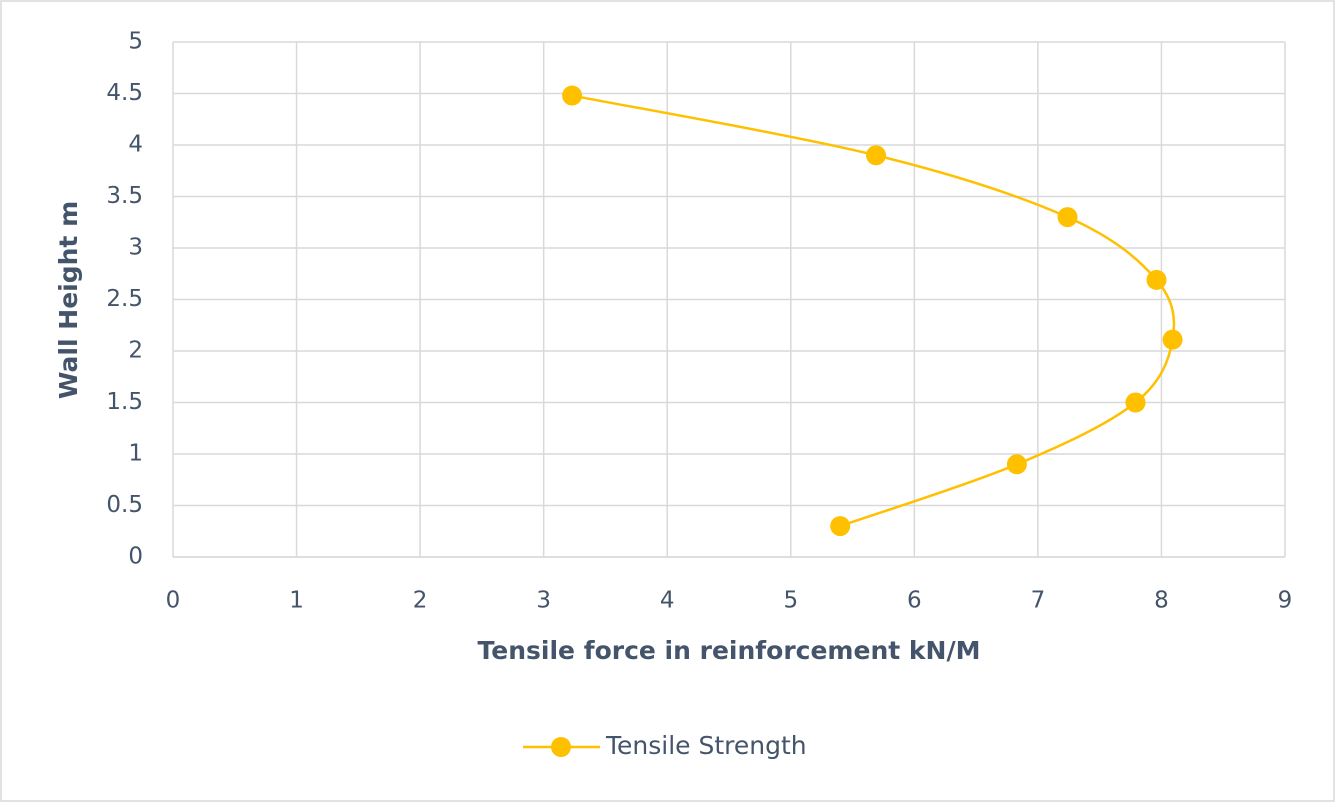 This screenshot has width=1336, height=807. I want to click on x-tick-label: 4, so click(667, 601).